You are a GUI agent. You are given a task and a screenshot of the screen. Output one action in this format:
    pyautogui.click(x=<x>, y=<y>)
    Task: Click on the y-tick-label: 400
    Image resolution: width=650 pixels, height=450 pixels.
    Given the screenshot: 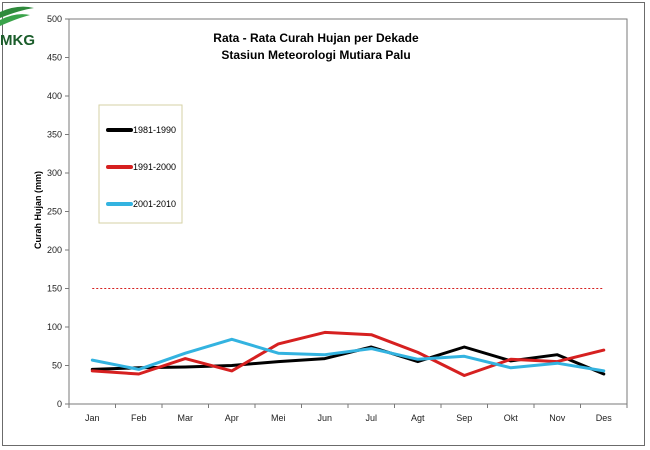 What is the action you would take?
    pyautogui.click(x=54, y=96)
    